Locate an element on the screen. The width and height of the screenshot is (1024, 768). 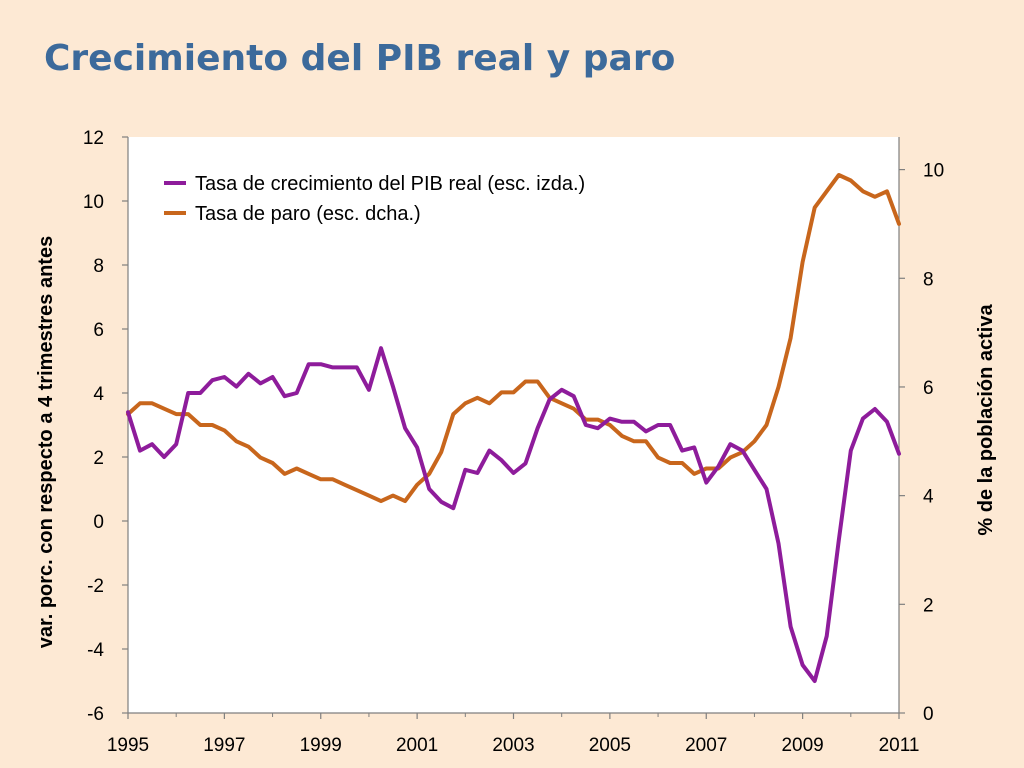
left-tick-label: 10 is located at coordinates (93, 202).